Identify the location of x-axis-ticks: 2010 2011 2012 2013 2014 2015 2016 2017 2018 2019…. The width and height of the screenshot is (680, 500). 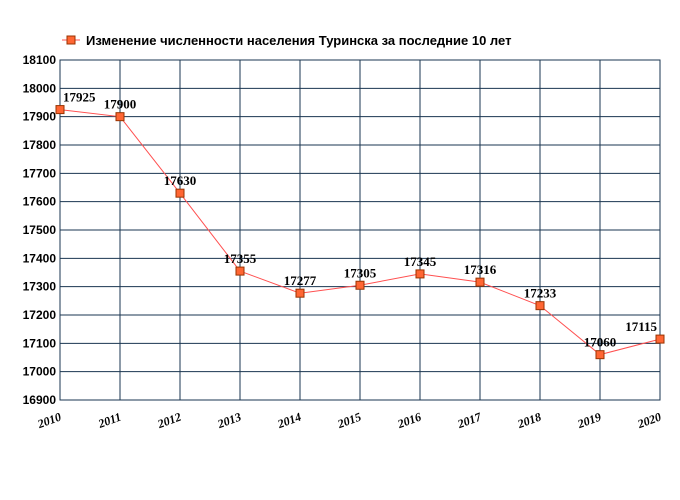
(349, 420).